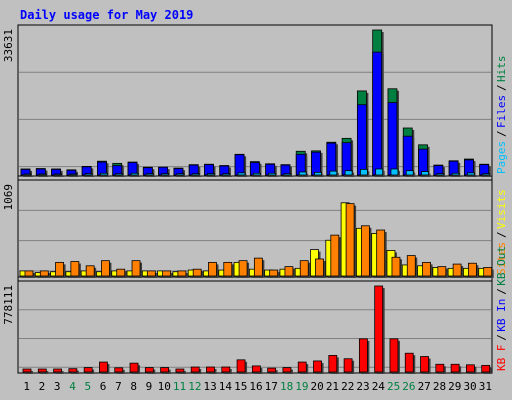  What do you see at coordinates (240, 386) in the screenshot?
I see `x-tick-label: 15` at bounding box center [240, 386].